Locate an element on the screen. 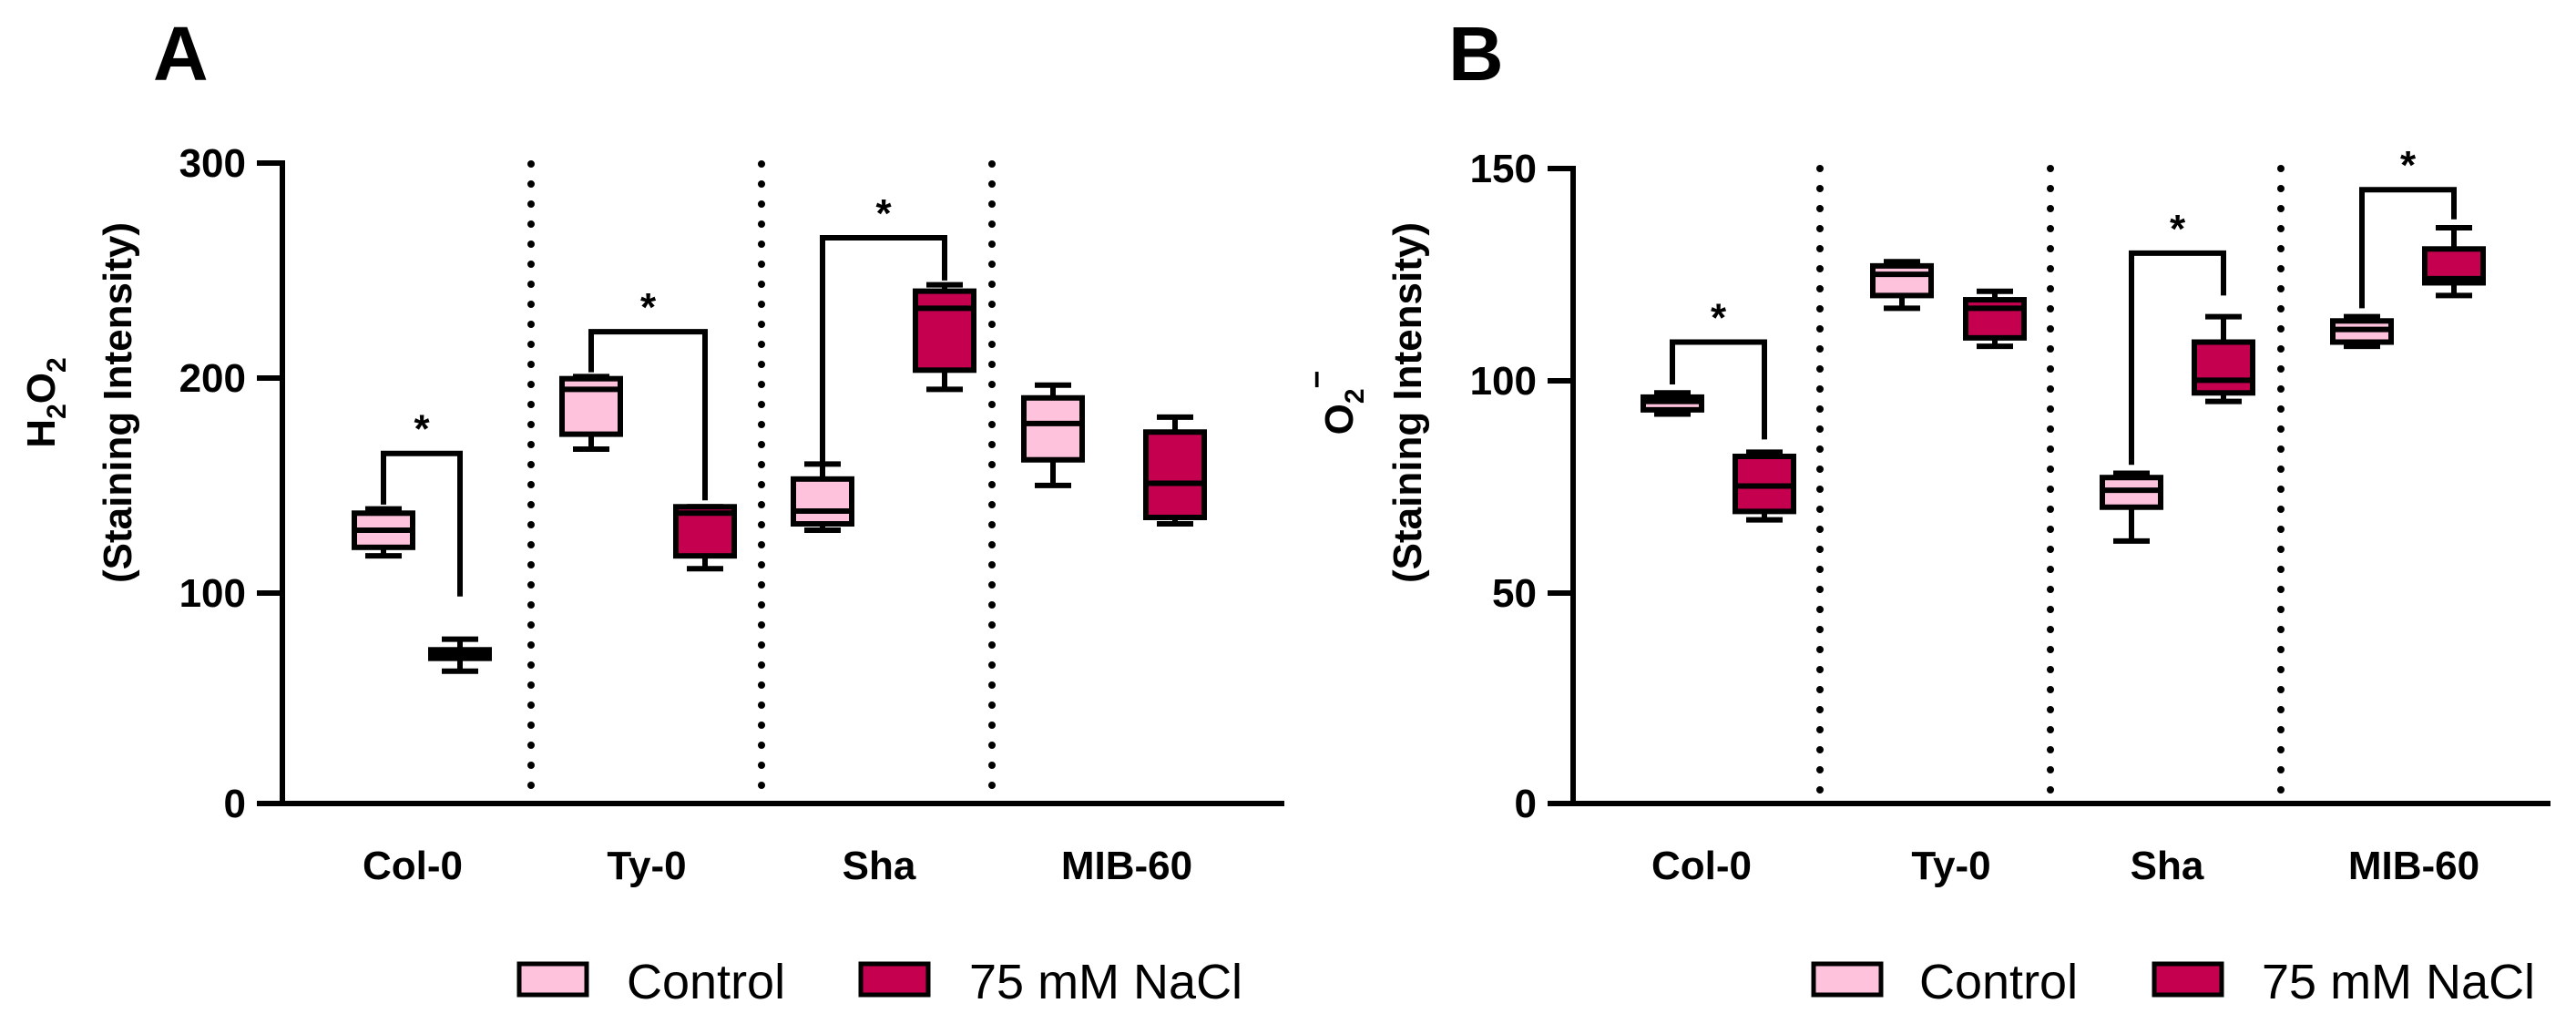 The width and height of the screenshot is (2576, 1034). star-panel-b-sig-1: * is located at coordinates (2178, 229).